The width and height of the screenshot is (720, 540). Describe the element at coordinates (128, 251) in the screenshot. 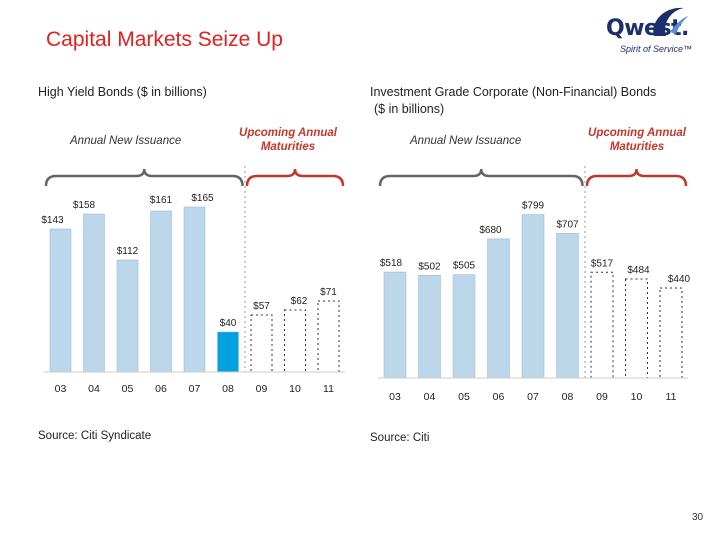

I see `left-value-label-05: $112` at that location.